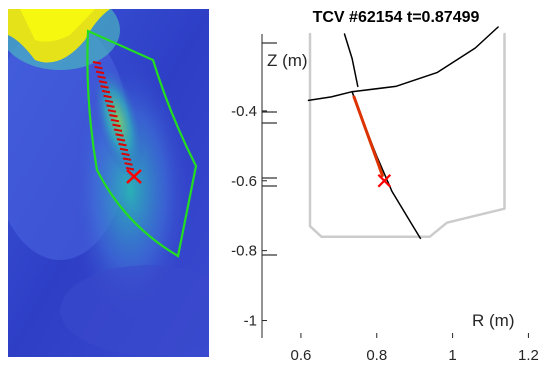 This screenshot has height=372, width=544. I want to click on y-tick-label: -1, so click(250, 321).